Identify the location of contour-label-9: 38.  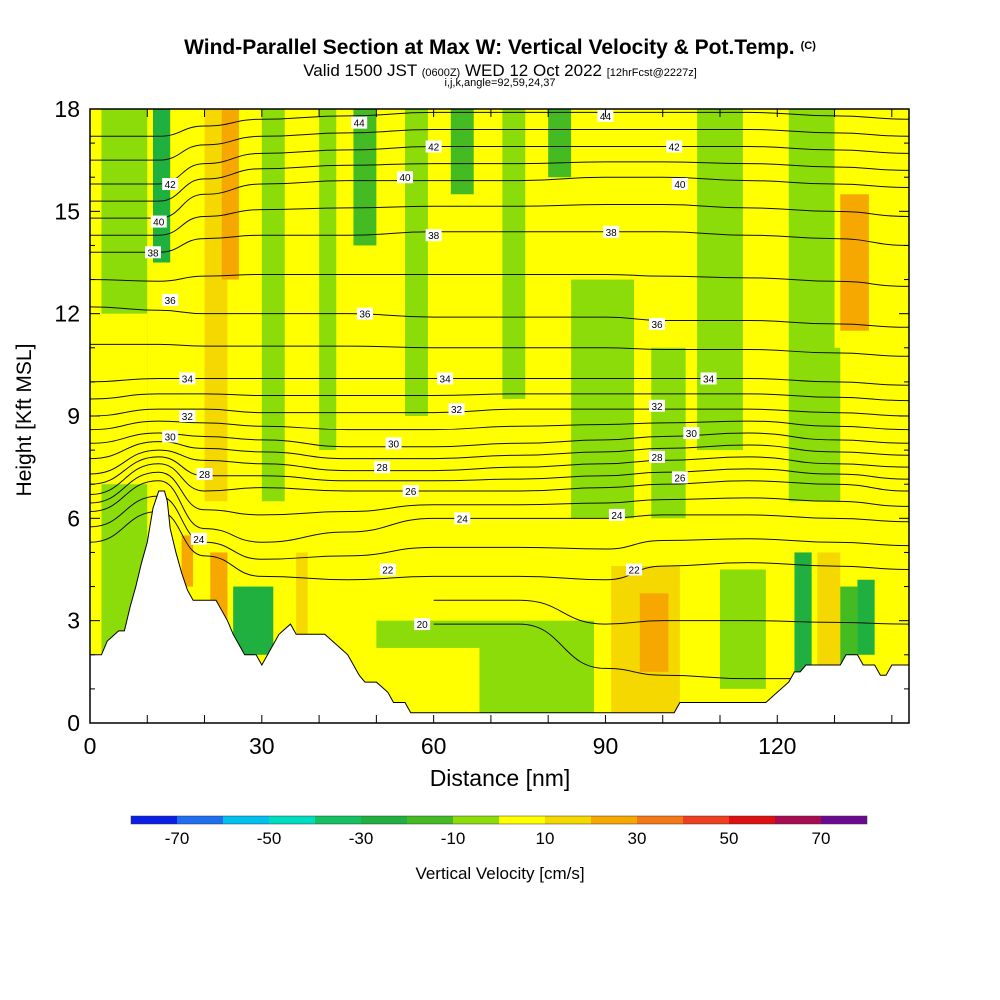
(612, 233).